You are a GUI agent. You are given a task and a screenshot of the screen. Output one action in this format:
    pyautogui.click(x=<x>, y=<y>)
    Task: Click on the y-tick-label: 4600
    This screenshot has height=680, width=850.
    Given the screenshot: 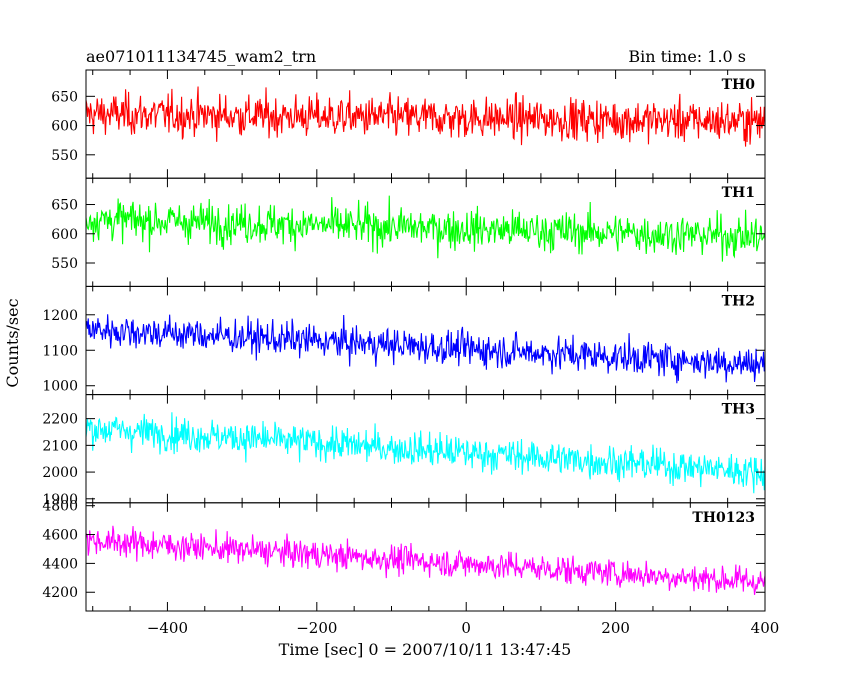 What is the action you would take?
    pyautogui.click(x=60, y=536)
    